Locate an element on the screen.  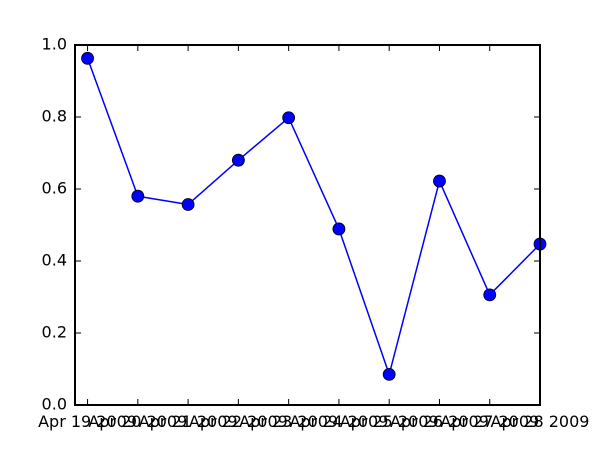
x-tick-label: Apr 26 2009 is located at coordinates (439, 421).